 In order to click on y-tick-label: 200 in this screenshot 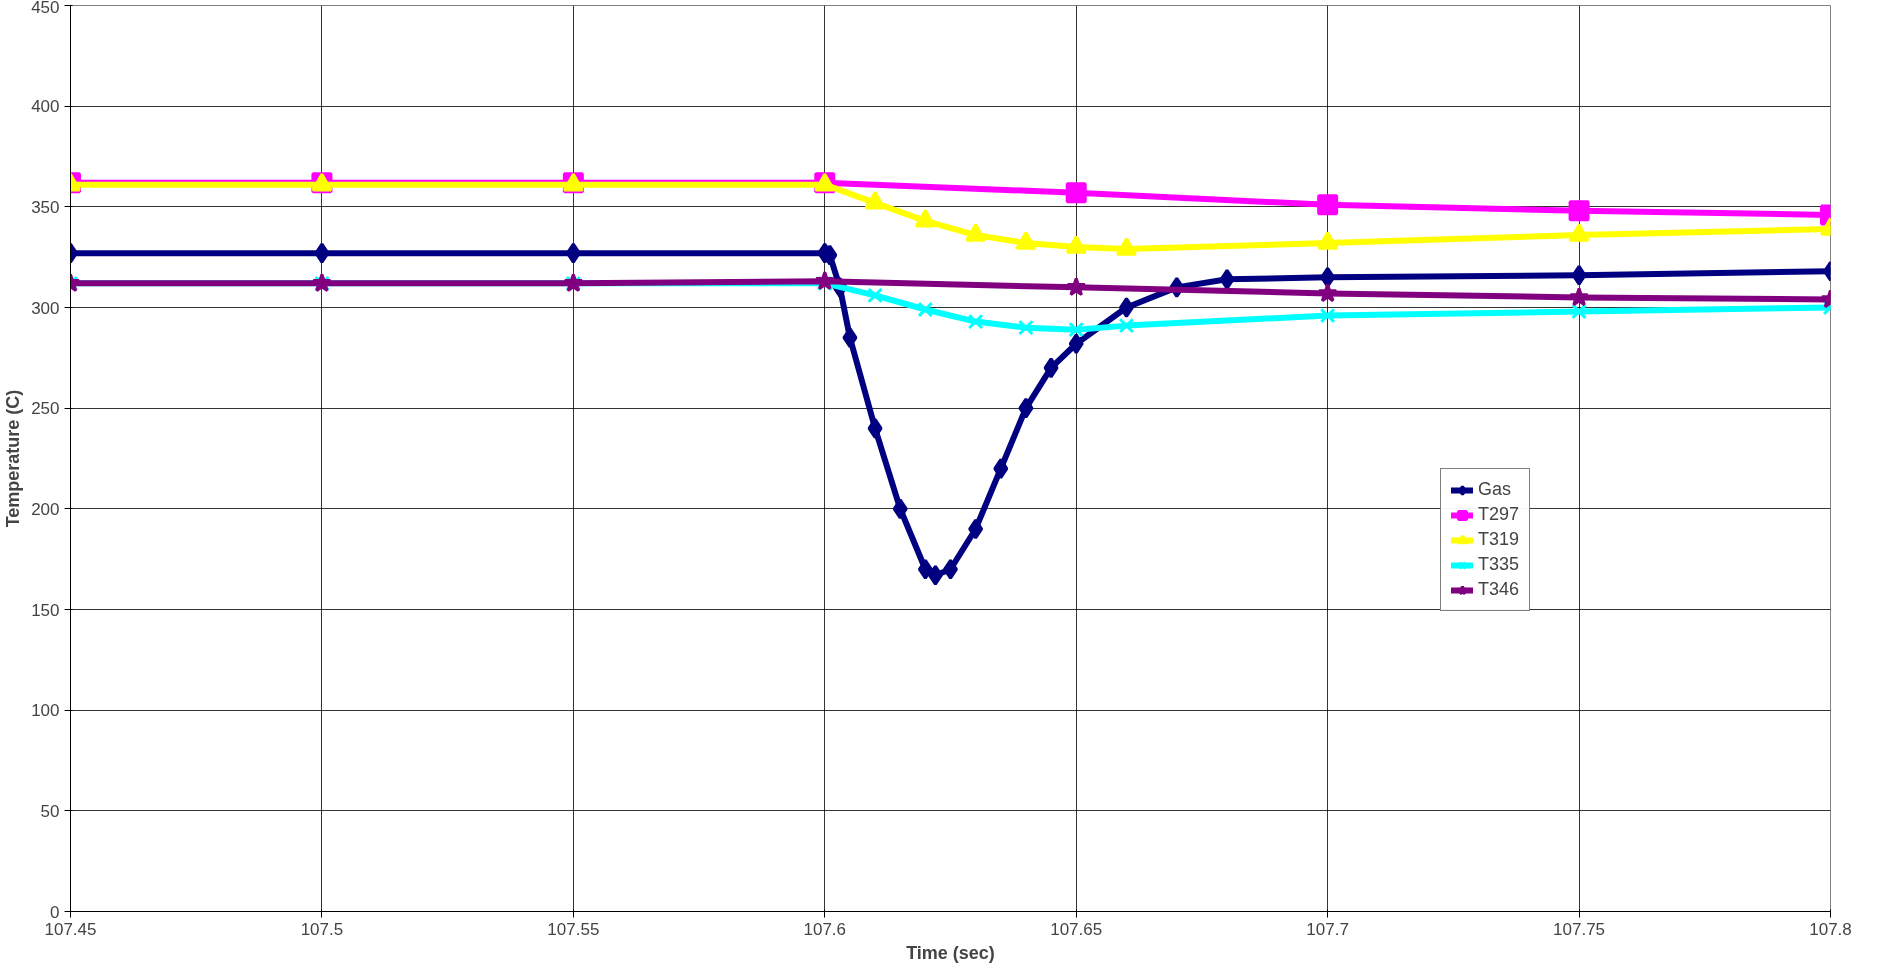, I will do `click(45, 509)`.